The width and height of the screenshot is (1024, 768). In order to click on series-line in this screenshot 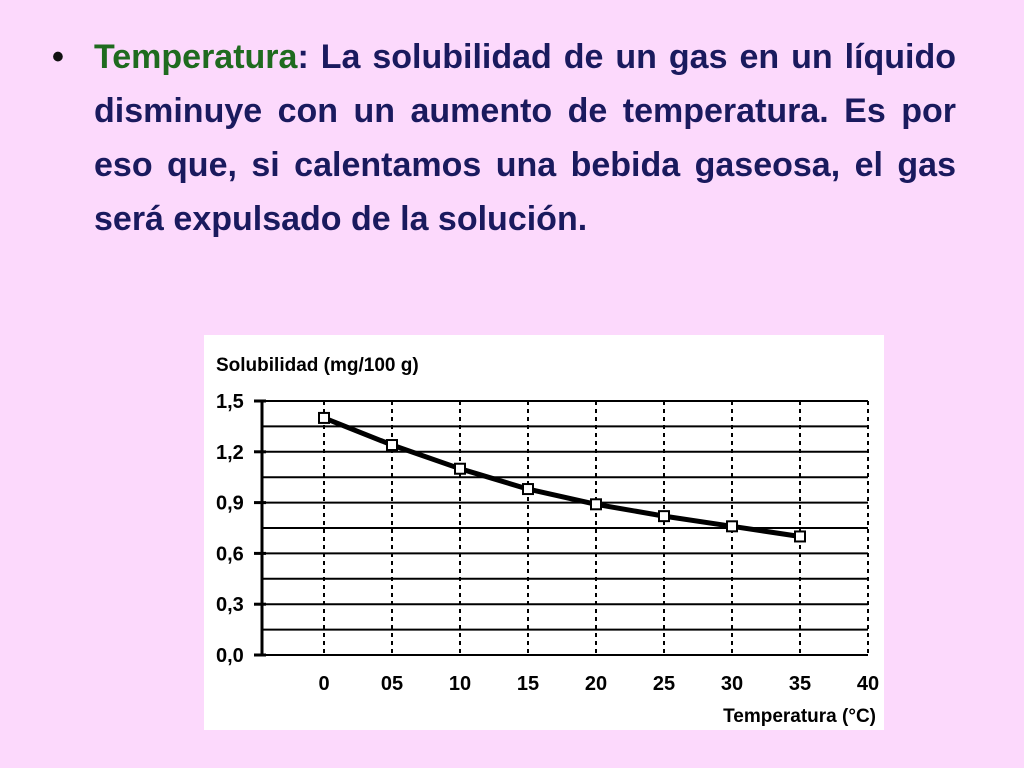, I will do `click(562, 477)`.